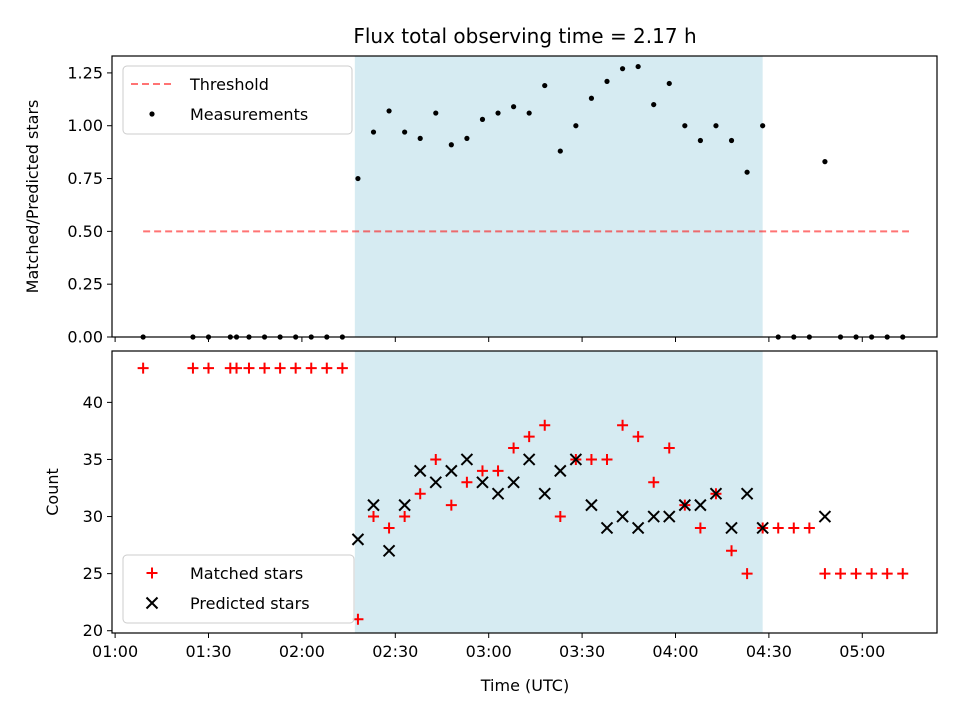  Describe the element at coordinates (524, 36) in the screenshot. I see `chart-title: Flux total observing time = 2.17 h` at that location.